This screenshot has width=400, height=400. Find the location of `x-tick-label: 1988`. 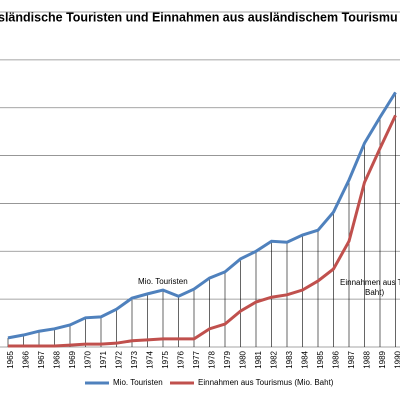

x-tick-label: 1988 is located at coordinates (367, 359).